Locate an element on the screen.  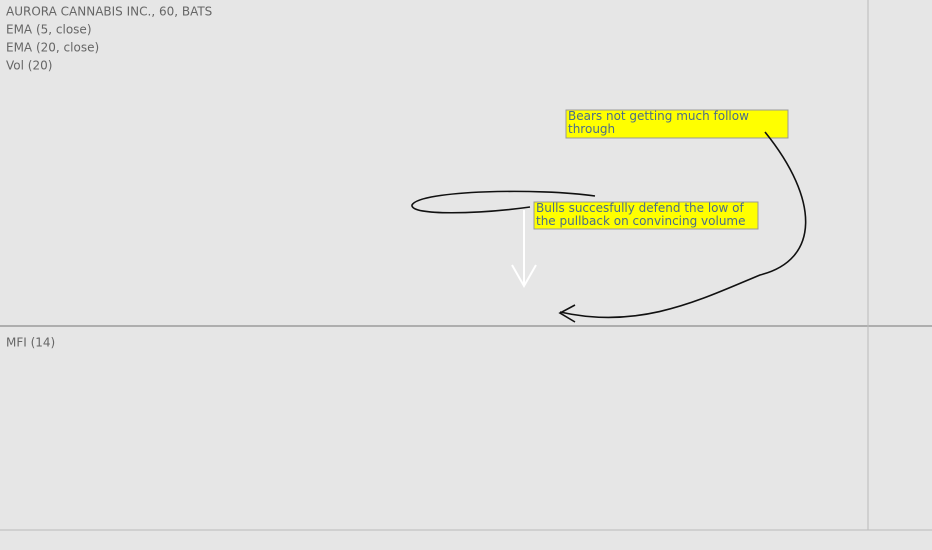
legend-ema20: EMA (20, close) is located at coordinates (52, 48).